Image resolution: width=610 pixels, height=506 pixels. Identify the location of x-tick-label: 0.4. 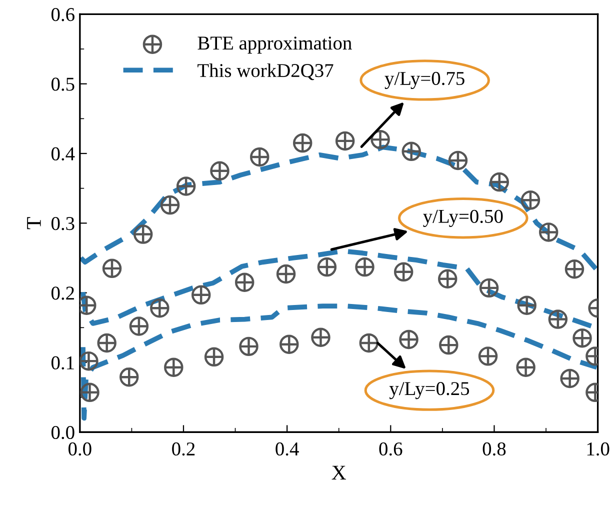
(287, 449).